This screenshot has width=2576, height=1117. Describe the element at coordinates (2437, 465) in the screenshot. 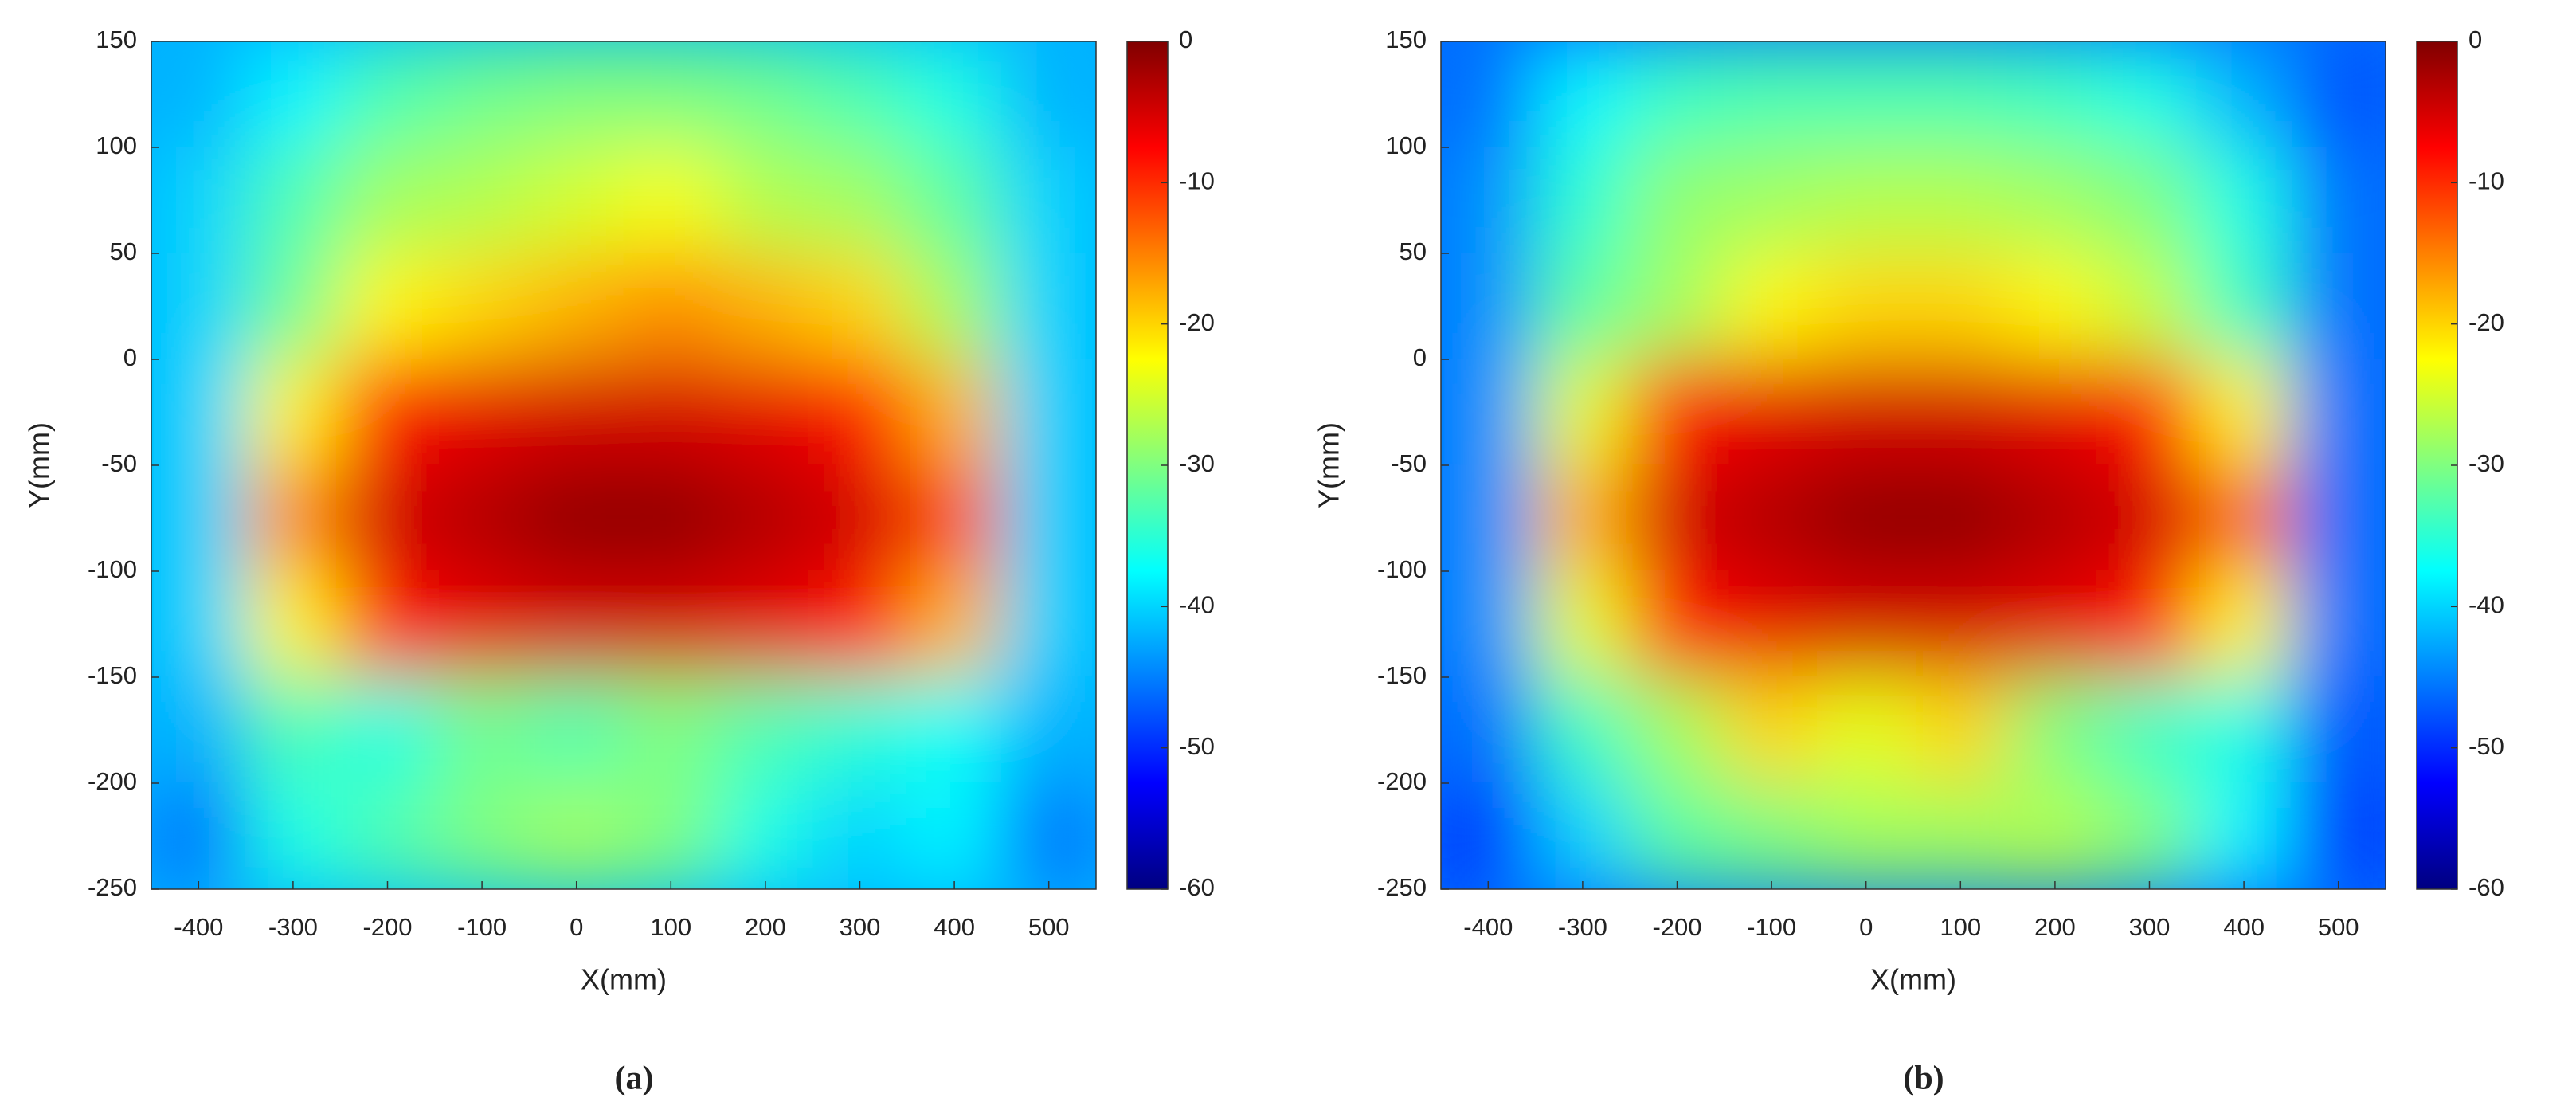

I see `colorbar` at that location.